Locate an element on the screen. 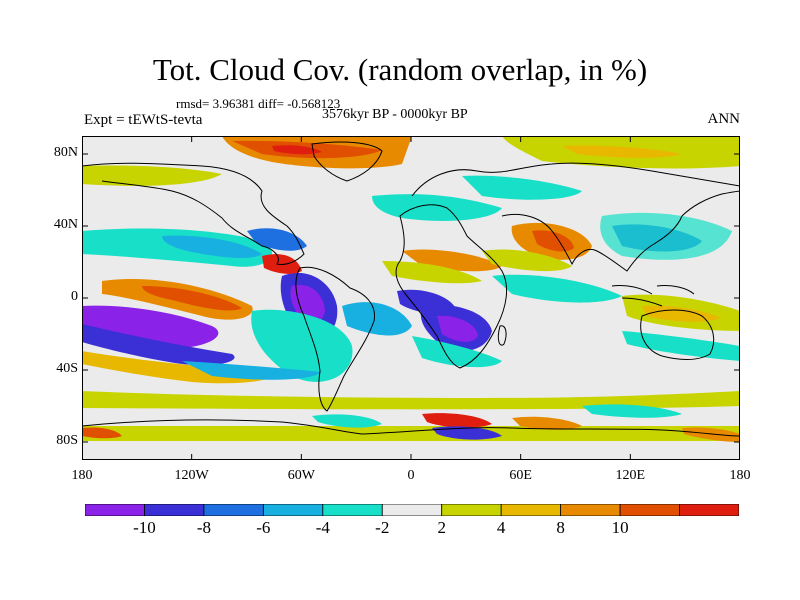 The image size is (800, 600). colorbar-label: -6 is located at coordinates (263, 527).